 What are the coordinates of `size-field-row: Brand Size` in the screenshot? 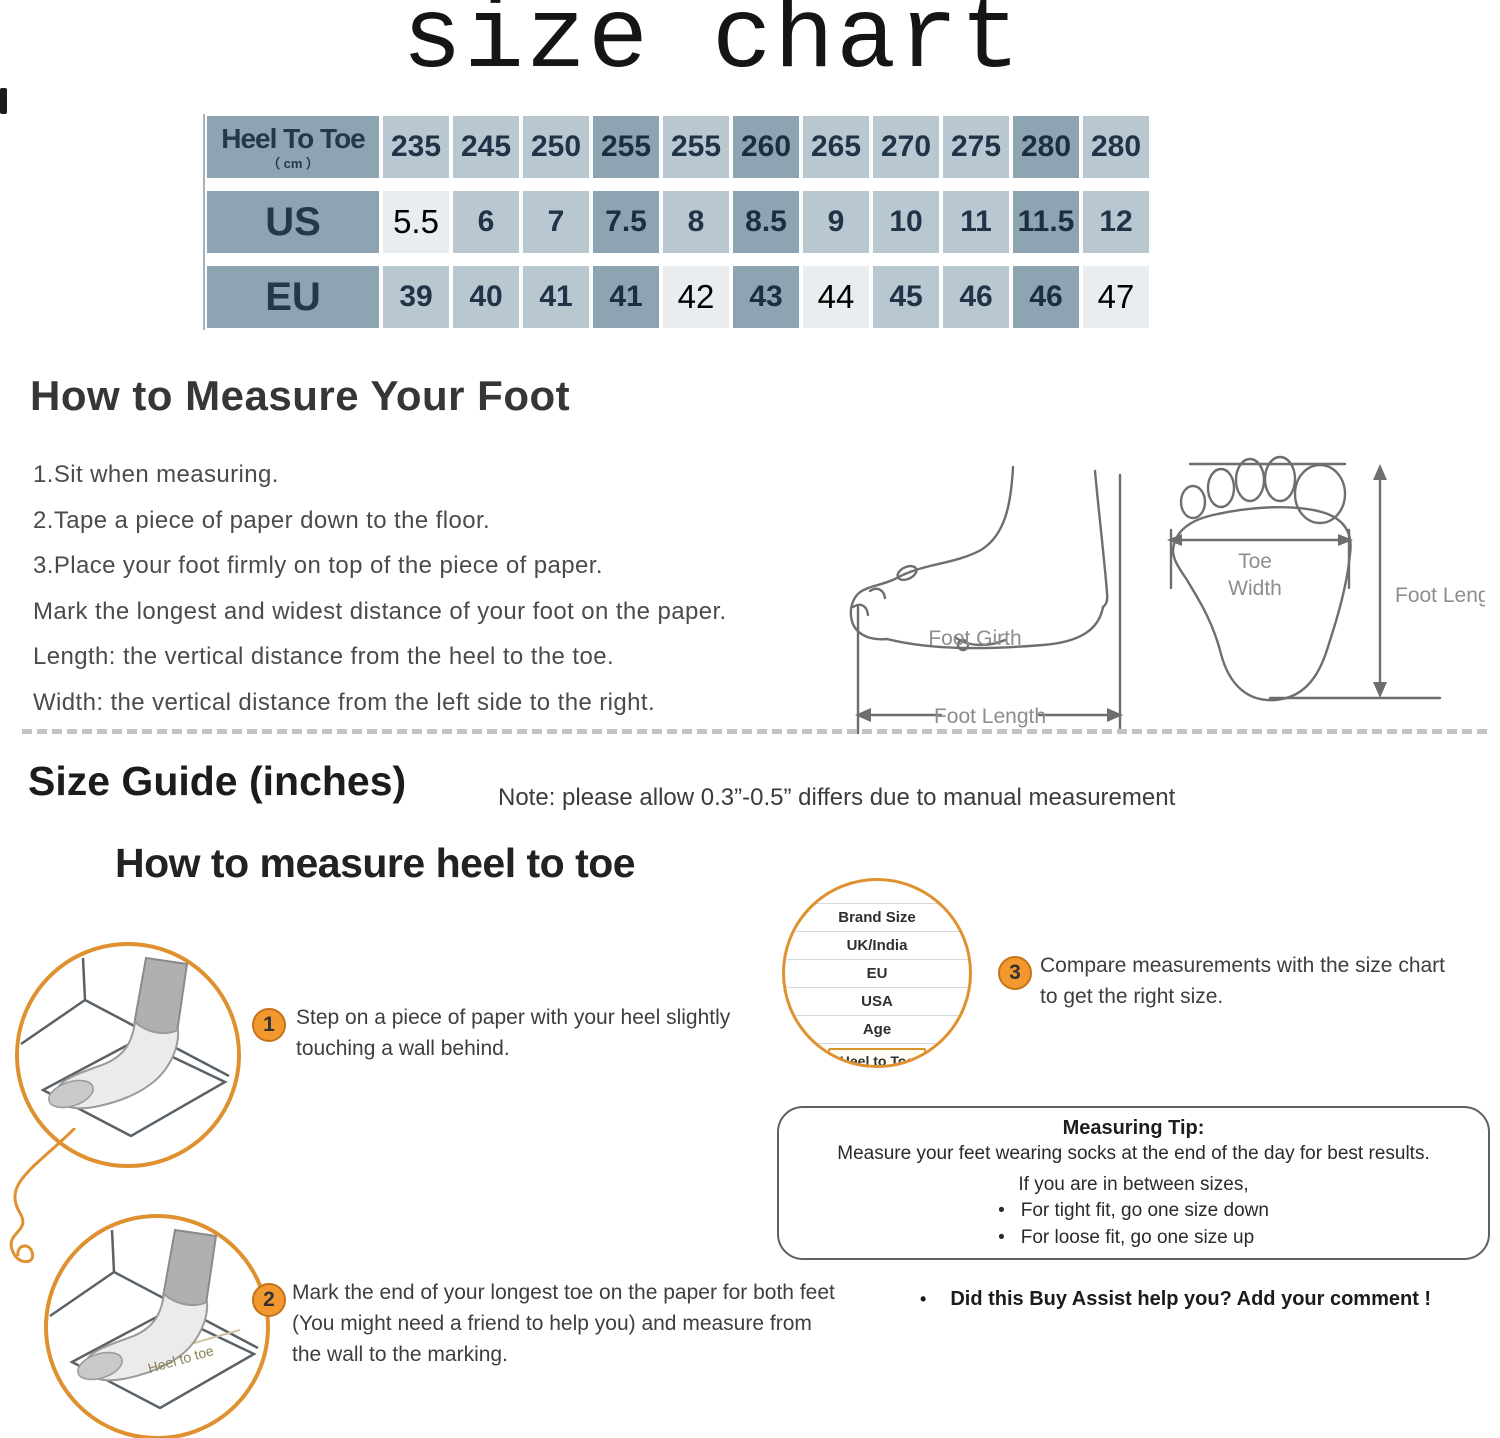 It's located at (877, 917).